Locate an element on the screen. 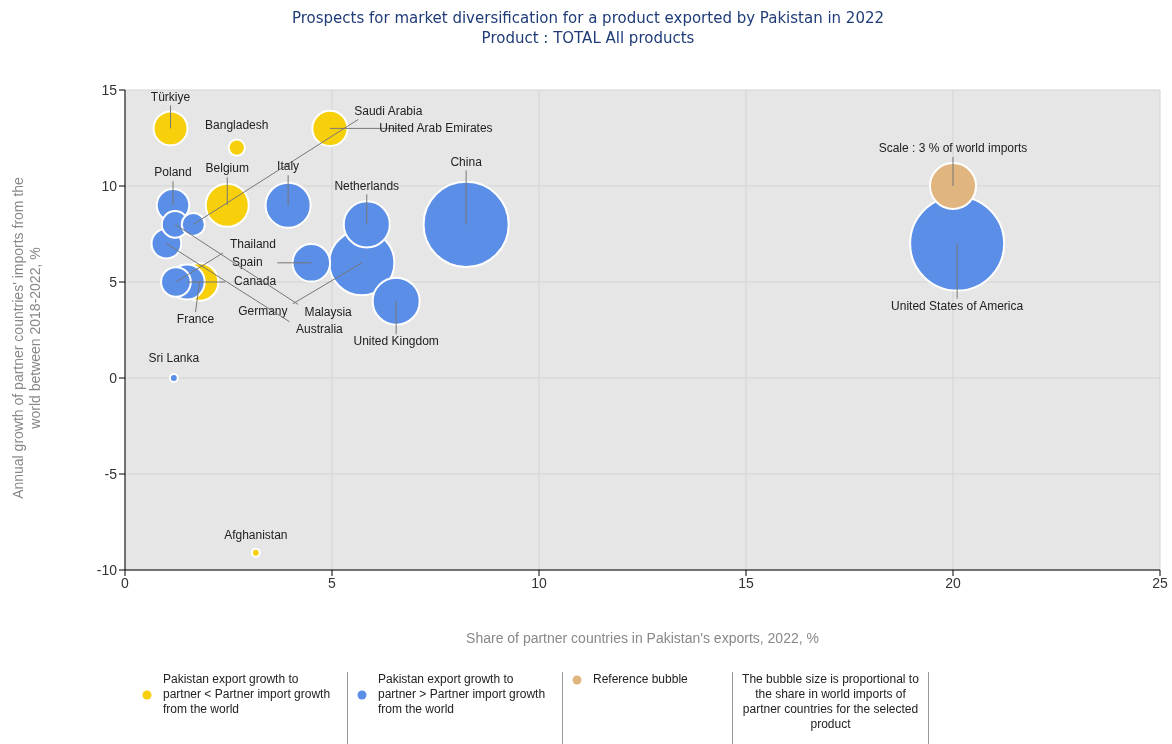 The width and height of the screenshot is (1172, 744). legend-label: Pakistan export growth to partner < Partner import growth from the world is located at coordinates (247, 694).